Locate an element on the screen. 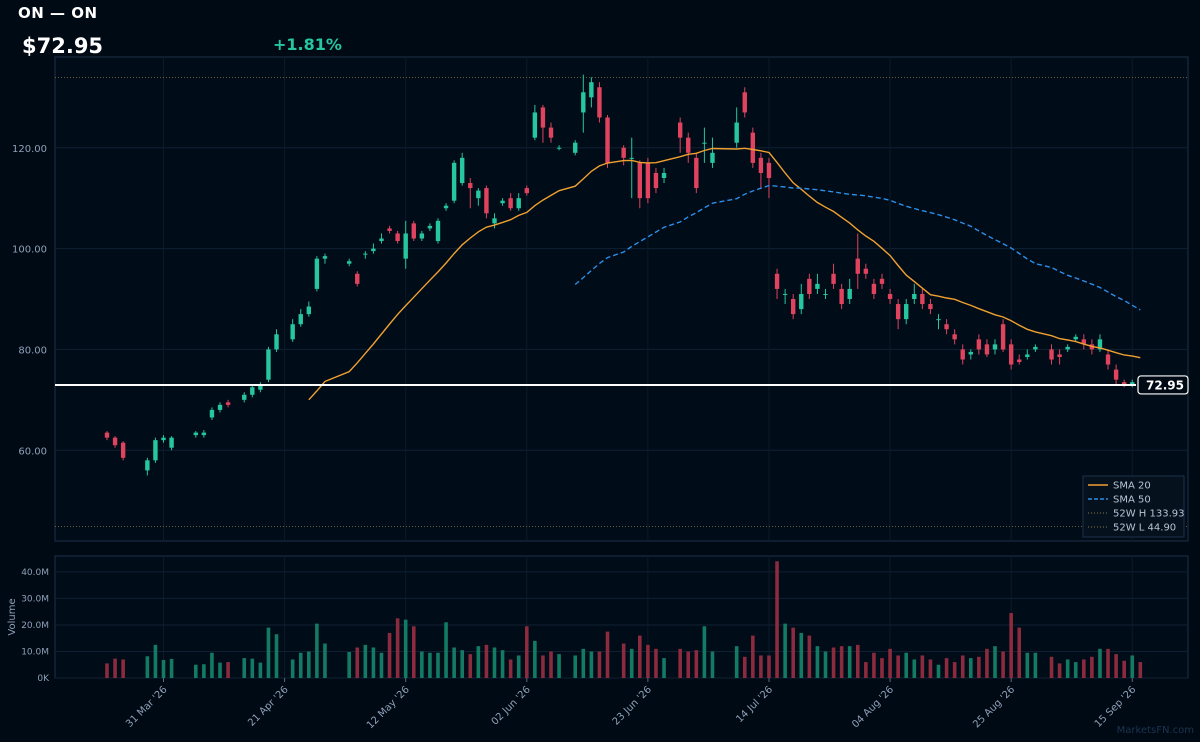 The image size is (1200, 742). legend-entry: SMA 50 is located at coordinates (1132, 500).